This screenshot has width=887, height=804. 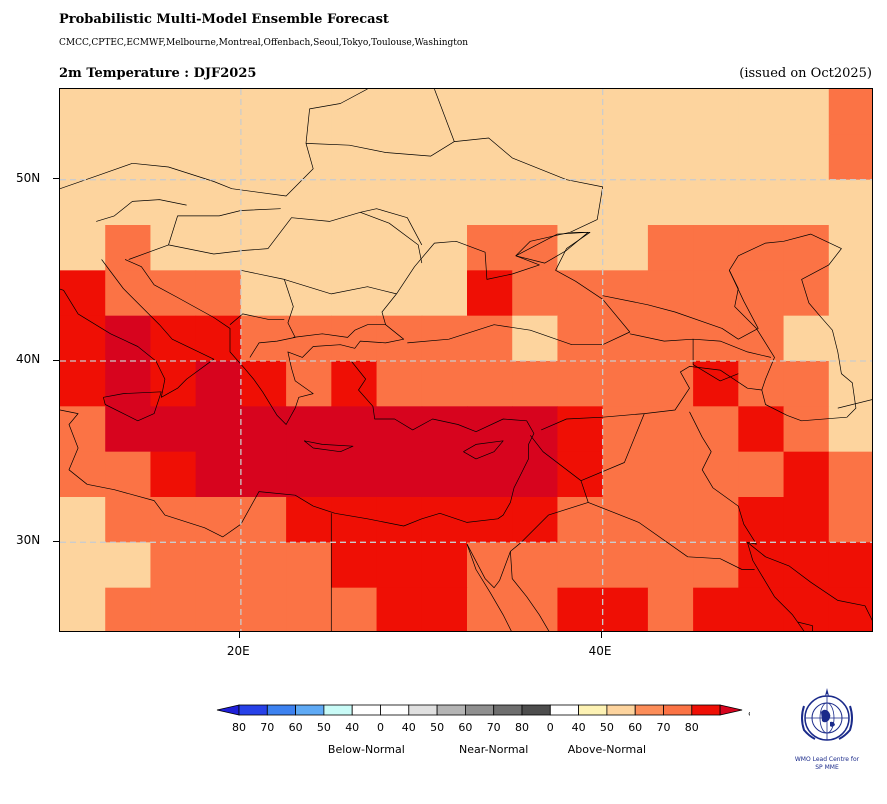 I want to click on longitude-label: 20E, so click(x=238, y=651).